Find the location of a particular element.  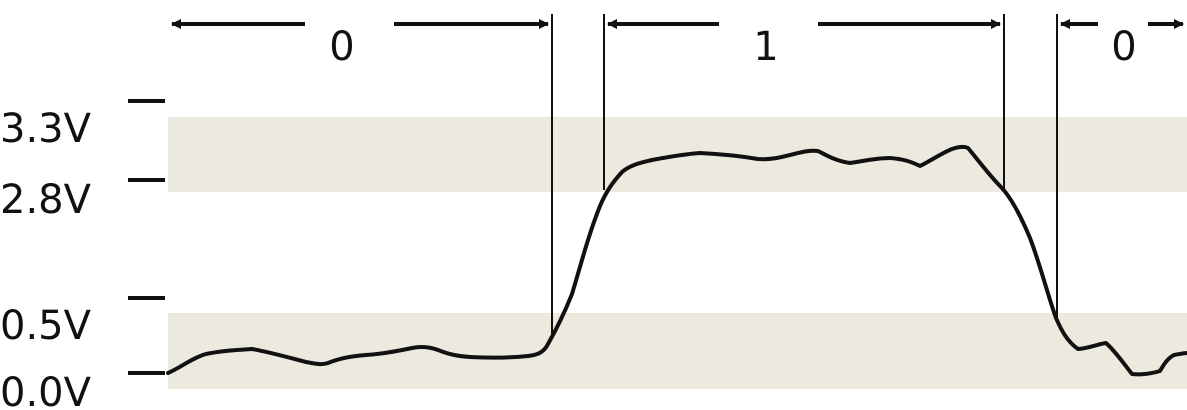

label-0v5: 0.5V is located at coordinates (46, 326).